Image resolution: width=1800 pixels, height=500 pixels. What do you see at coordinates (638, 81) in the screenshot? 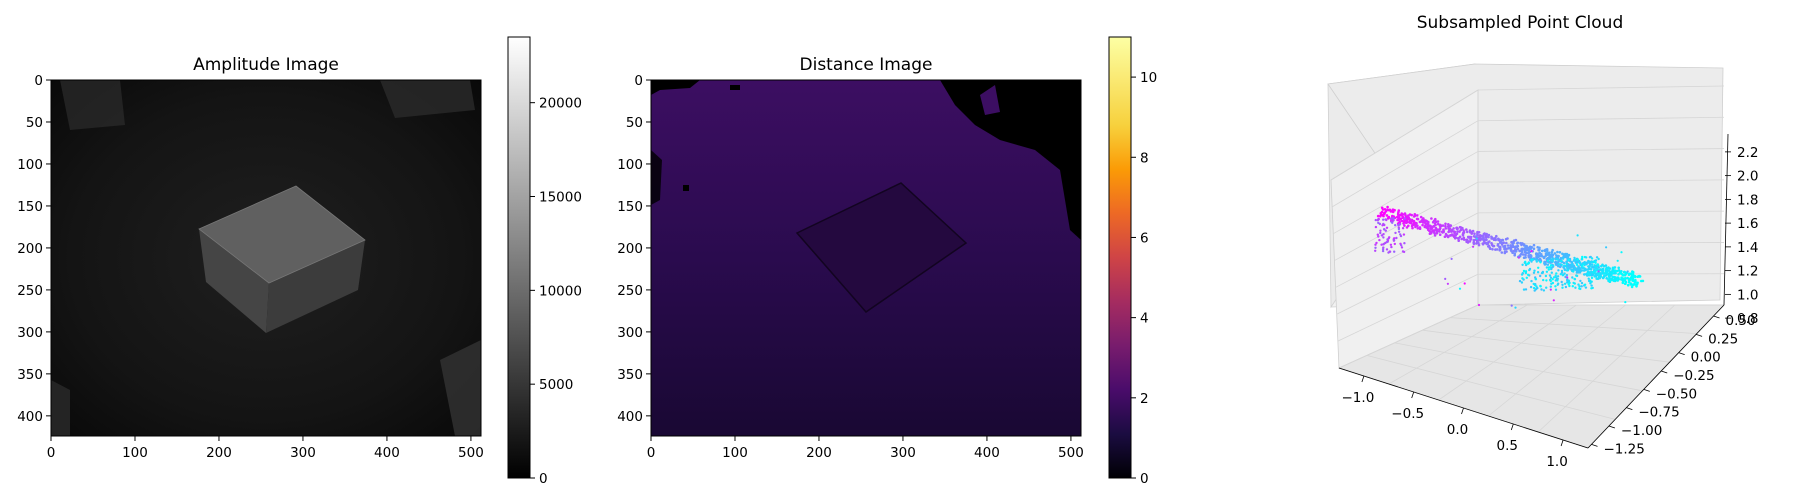
I see `y-tick-label: 0` at bounding box center [638, 81].